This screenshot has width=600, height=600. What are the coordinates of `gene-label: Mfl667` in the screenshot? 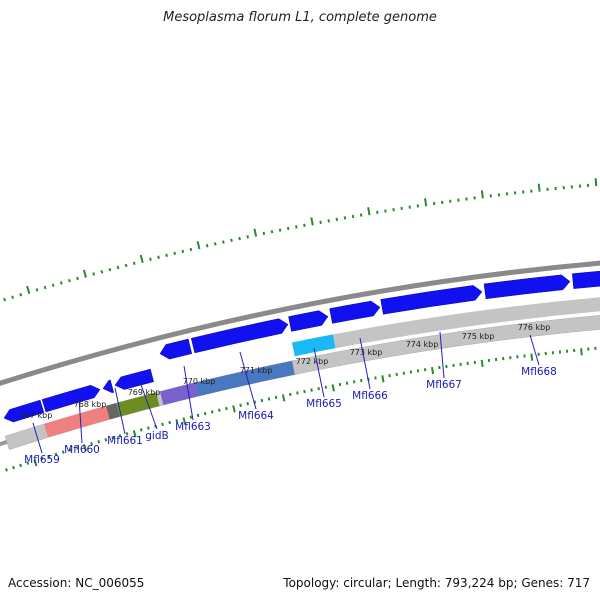 It's located at (444, 385).